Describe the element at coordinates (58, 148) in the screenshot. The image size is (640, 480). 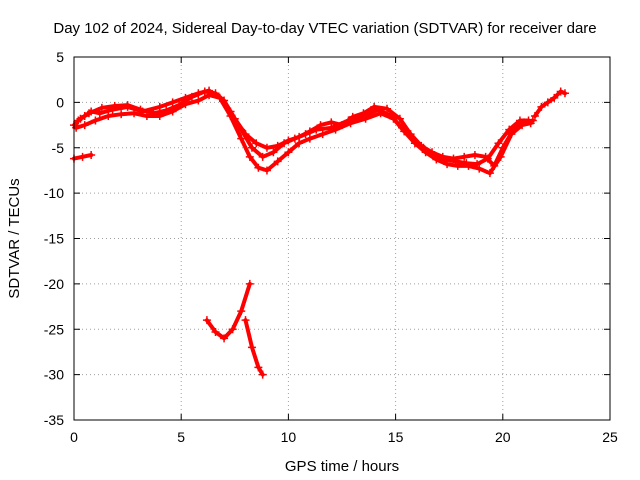
I see `y-tick-label: -5` at that location.